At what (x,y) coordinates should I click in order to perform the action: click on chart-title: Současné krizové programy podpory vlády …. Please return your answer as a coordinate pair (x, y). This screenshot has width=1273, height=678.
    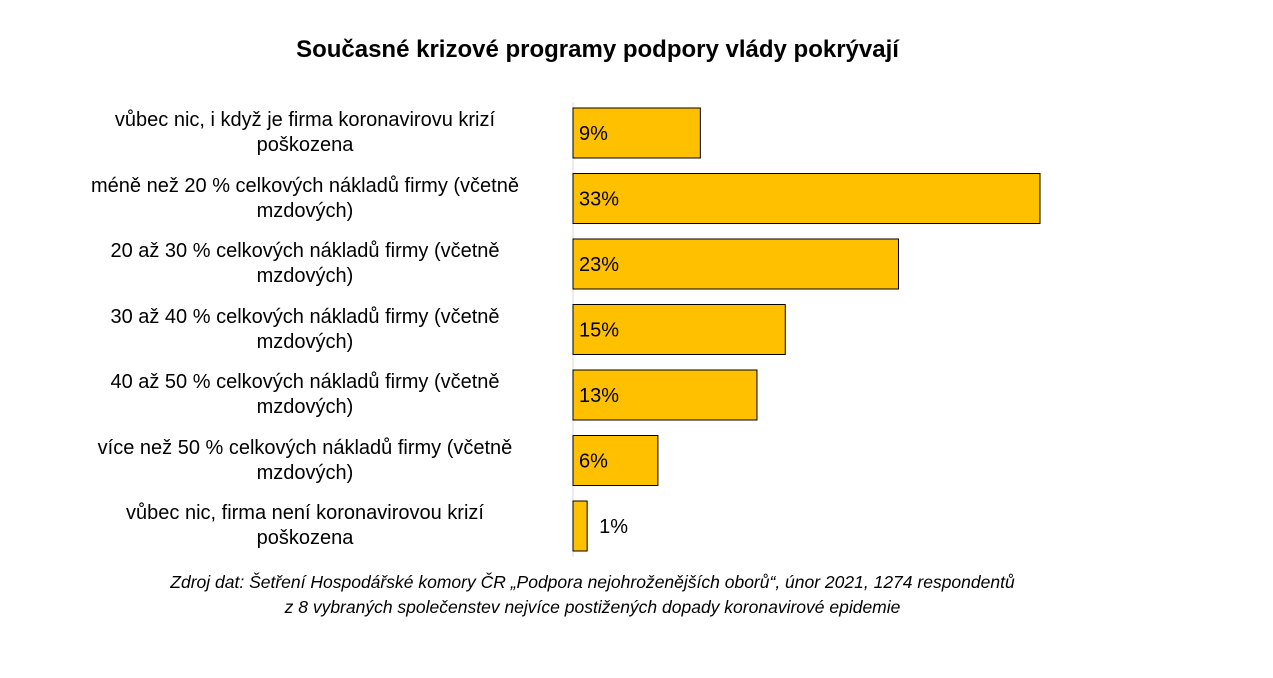
    Looking at the image, I should click on (597, 49).